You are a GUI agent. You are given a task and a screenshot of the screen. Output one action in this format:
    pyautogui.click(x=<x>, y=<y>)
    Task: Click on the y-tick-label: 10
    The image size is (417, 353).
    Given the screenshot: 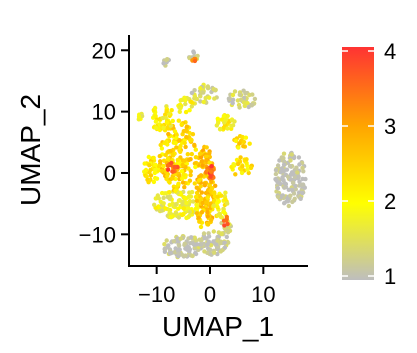 What is the action you would take?
    pyautogui.click(x=104, y=112)
    